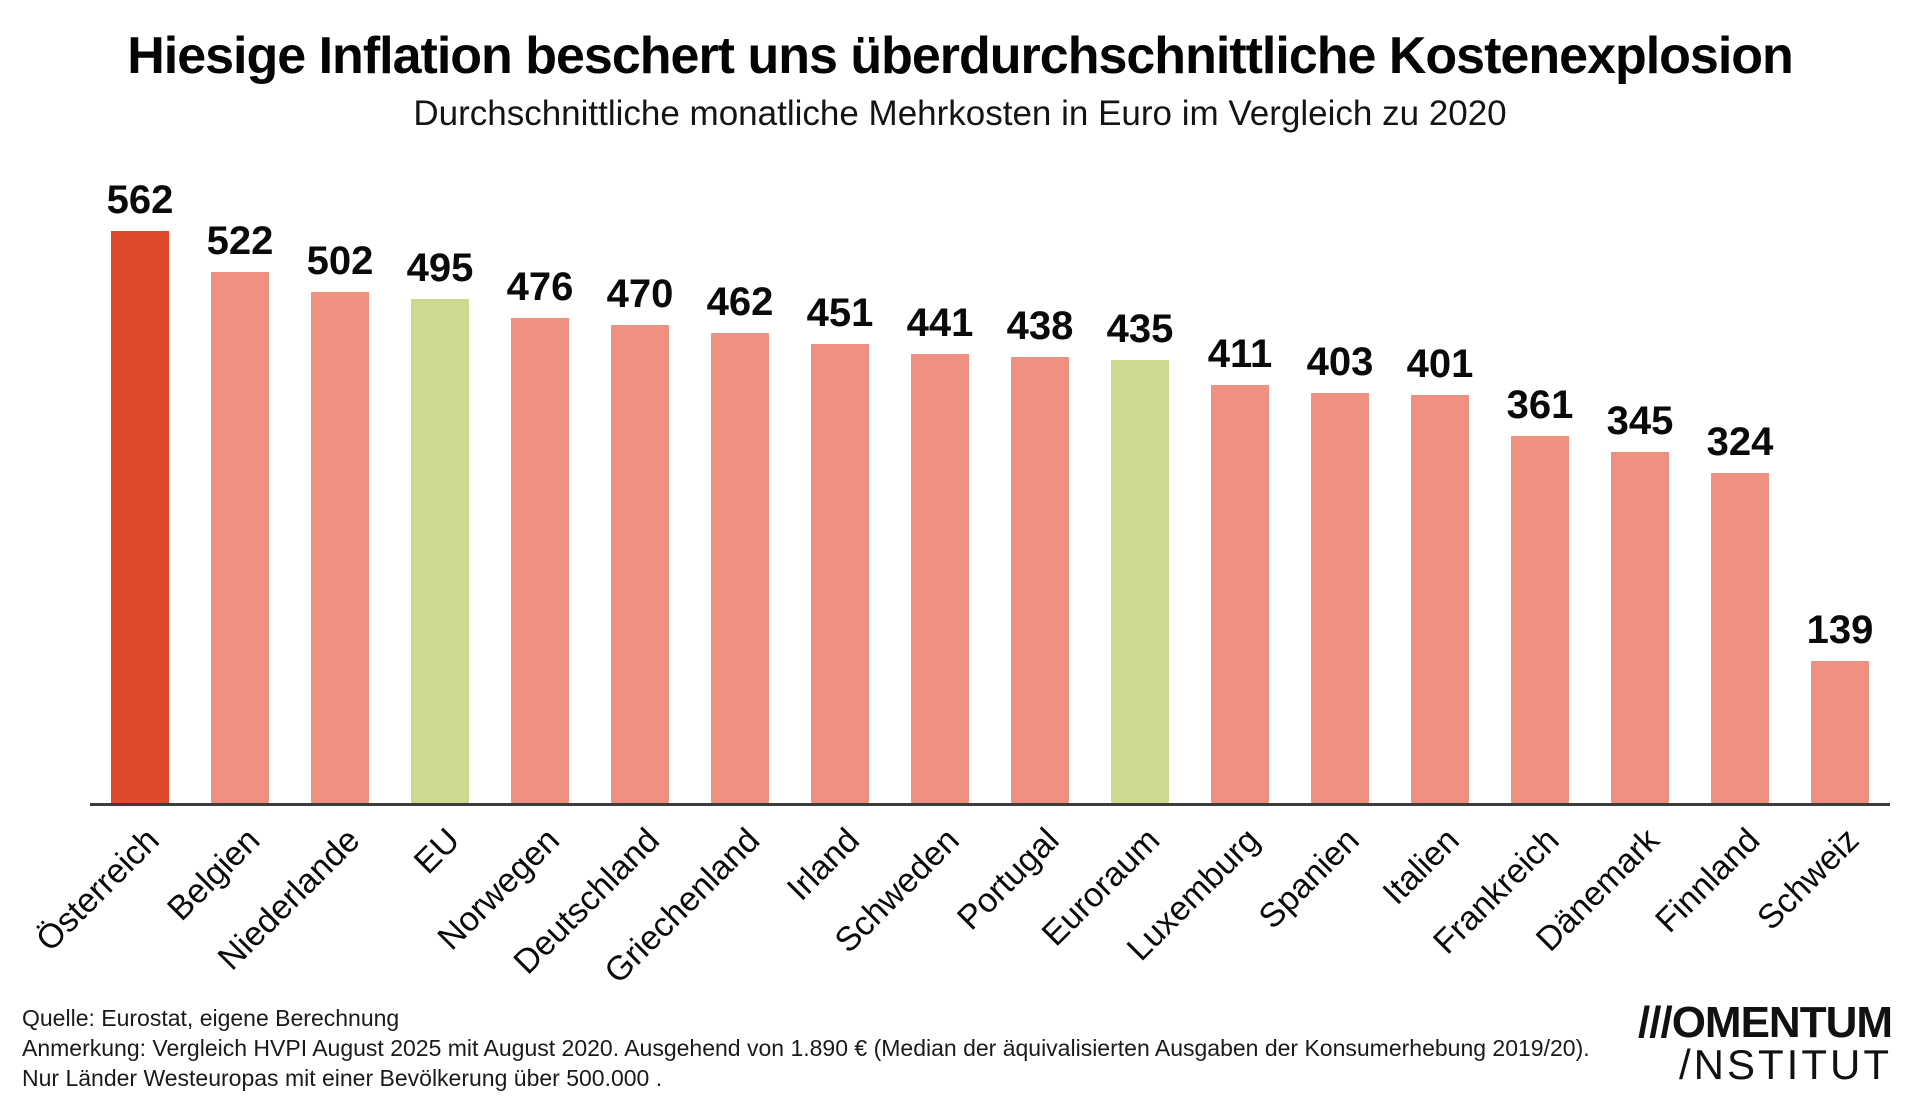 The height and width of the screenshot is (1097, 1920). I want to click on bar-column: 401 Italien, so click(1425, 540).